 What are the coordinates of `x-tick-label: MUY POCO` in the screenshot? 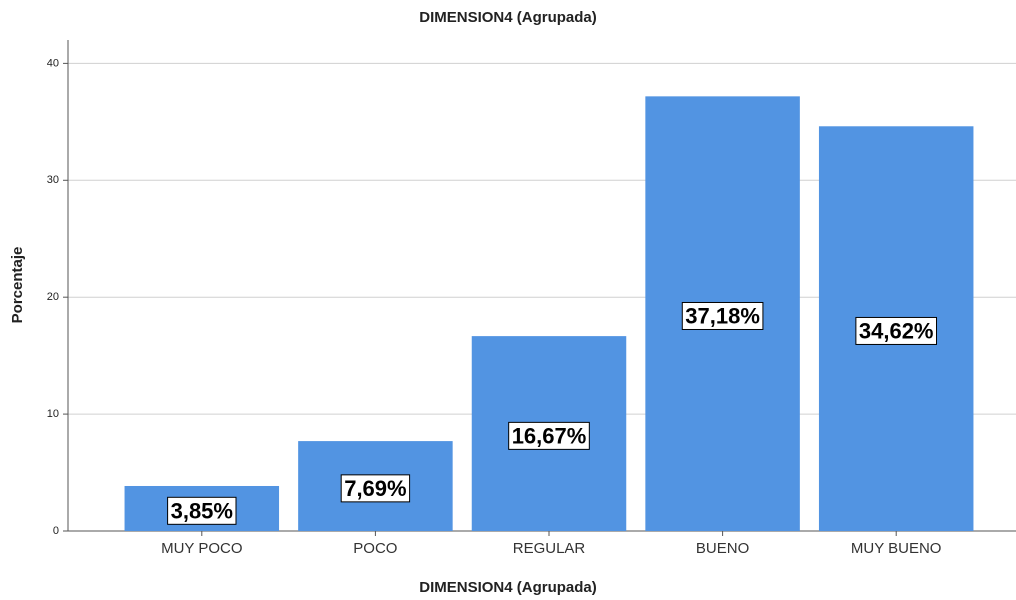 It's located at (201, 548).